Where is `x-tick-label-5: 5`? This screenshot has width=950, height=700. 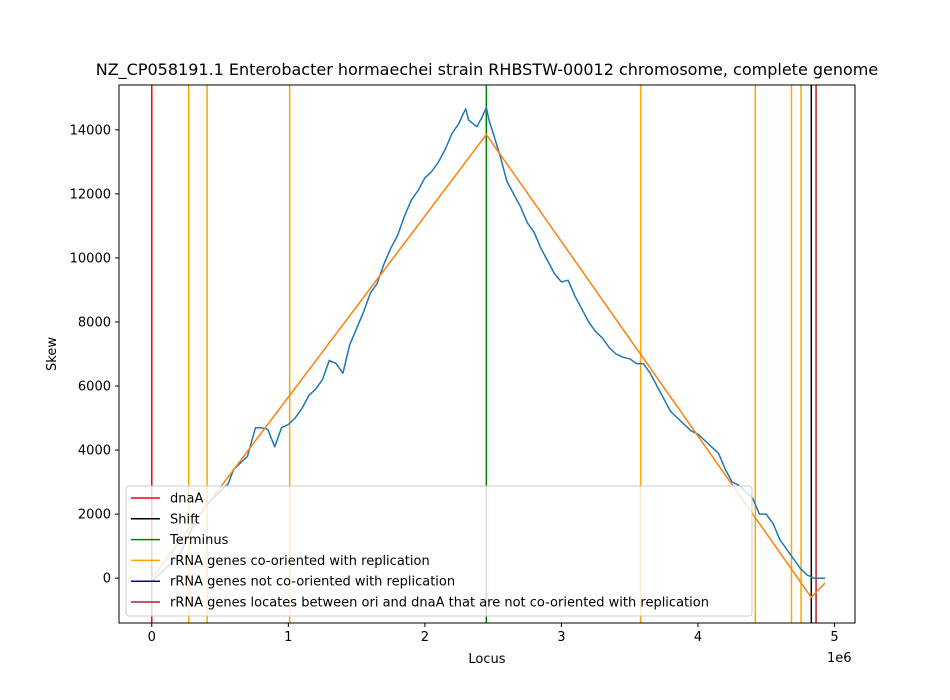
x-tick-label-5: 5 is located at coordinates (834, 637).